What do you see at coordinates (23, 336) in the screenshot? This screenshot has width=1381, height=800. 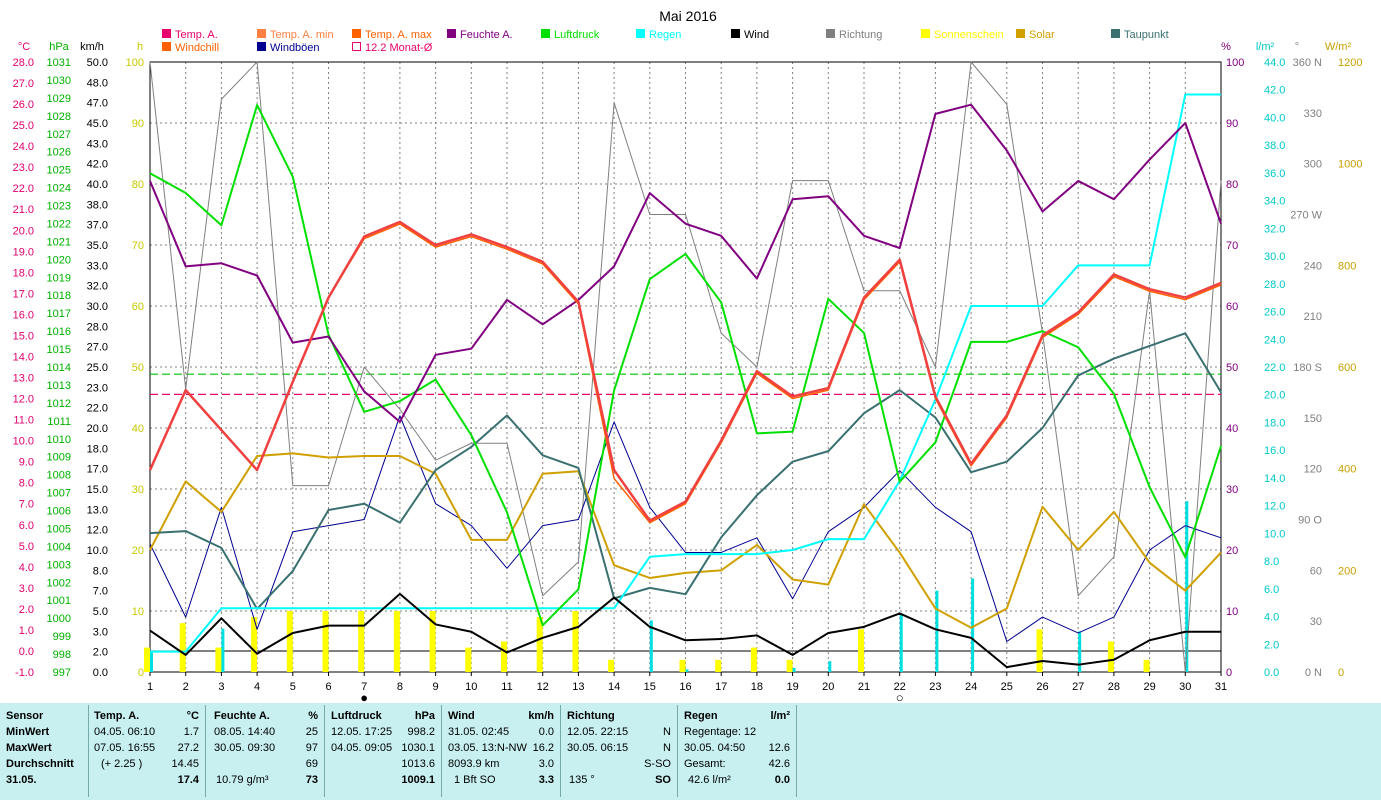 I see `temp-tick-label: 15.0` at bounding box center [23, 336].